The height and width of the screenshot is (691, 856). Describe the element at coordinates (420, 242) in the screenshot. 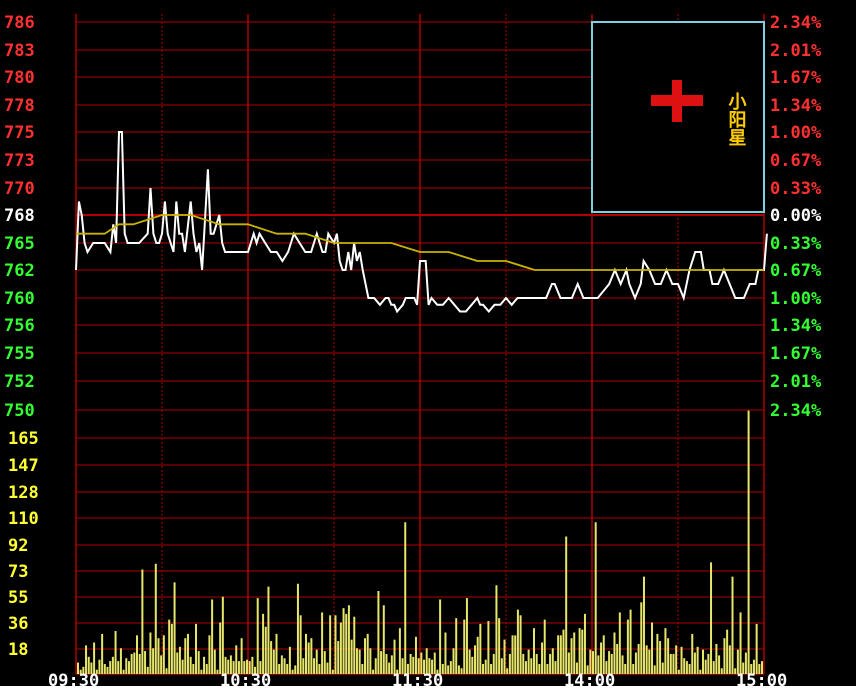

I see `average-price-line` at that location.